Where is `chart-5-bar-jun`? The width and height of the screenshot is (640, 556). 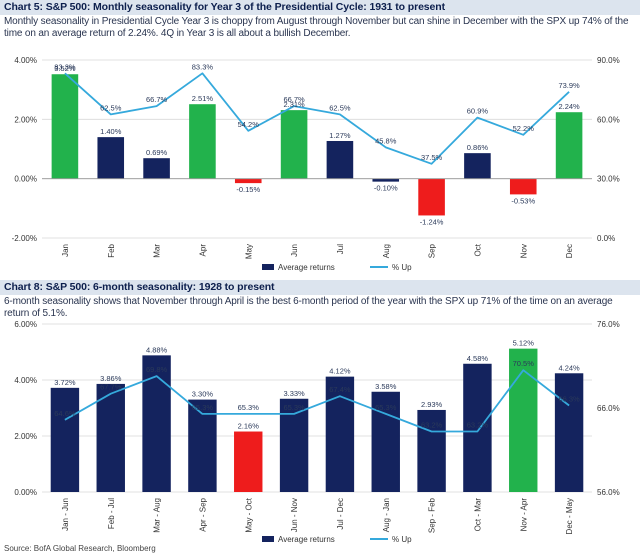
chart-5-bar-jun is located at coordinates (294, 144).